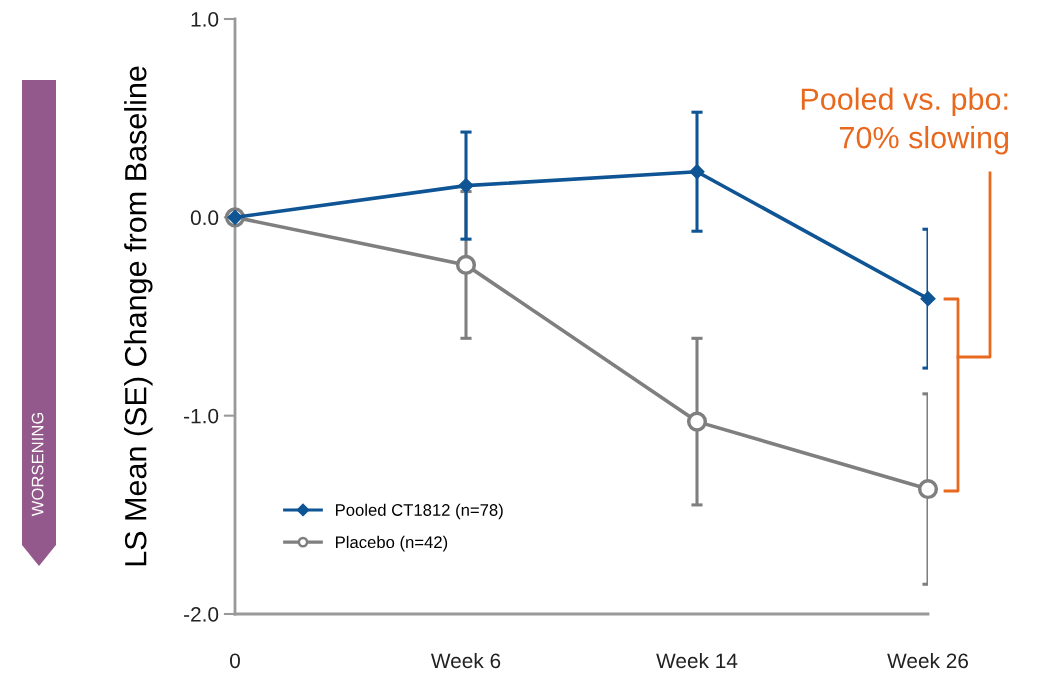 The width and height of the screenshot is (1040, 681). What do you see at coordinates (419, 511) in the screenshot?
I see `legend-label: Pooled CT1812 (n=78)` at bounding box center [419, 511].